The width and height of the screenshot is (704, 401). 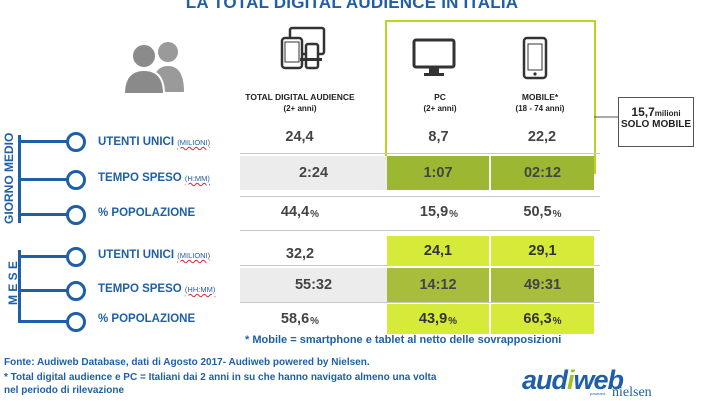 I want to click on smartphone-icon, so click(x=535, y=58).